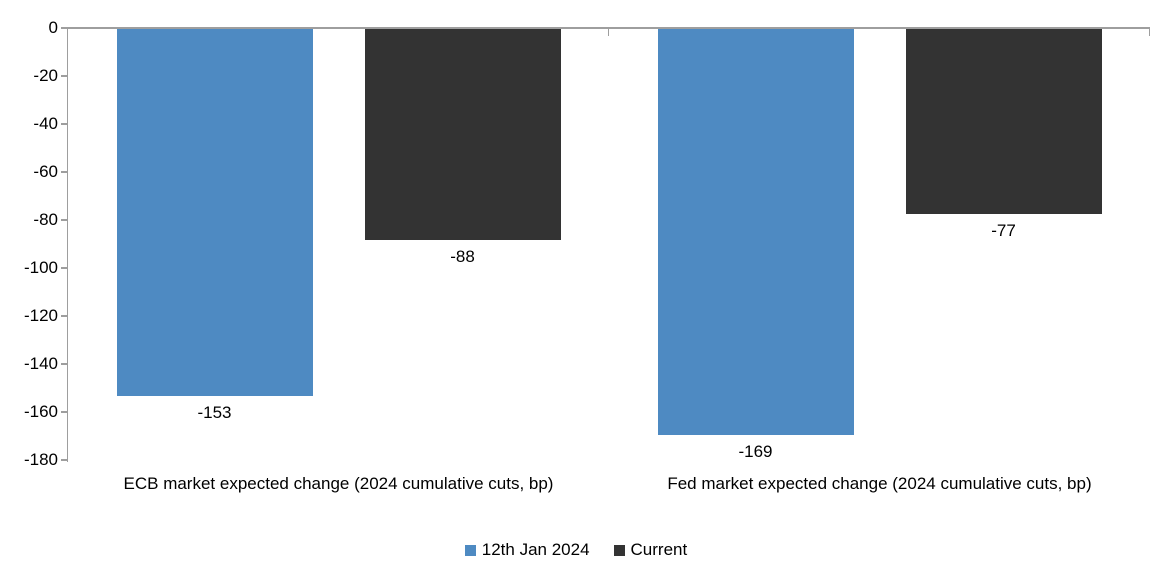 Image resolution: width=1152 pixels, height=587 pixels. What do you see at coordinates (45, 171) in the screenshot?
I see `y-tick-label: -60` at bounding box center [45, 171].